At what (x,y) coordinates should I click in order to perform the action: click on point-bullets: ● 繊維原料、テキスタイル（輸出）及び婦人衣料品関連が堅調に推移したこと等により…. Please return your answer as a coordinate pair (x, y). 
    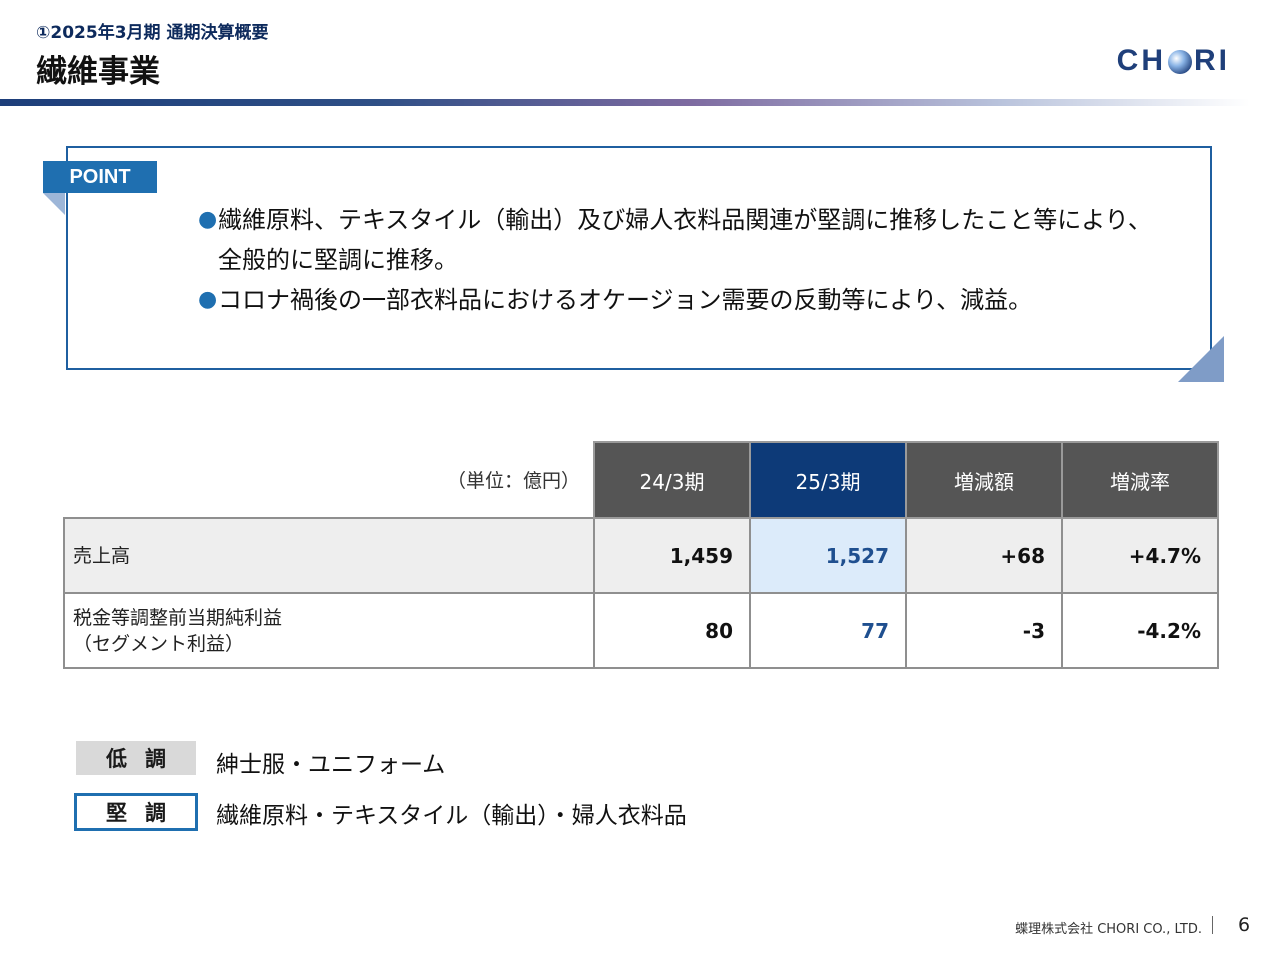
    Looking at the image, I should click on (678, 260).